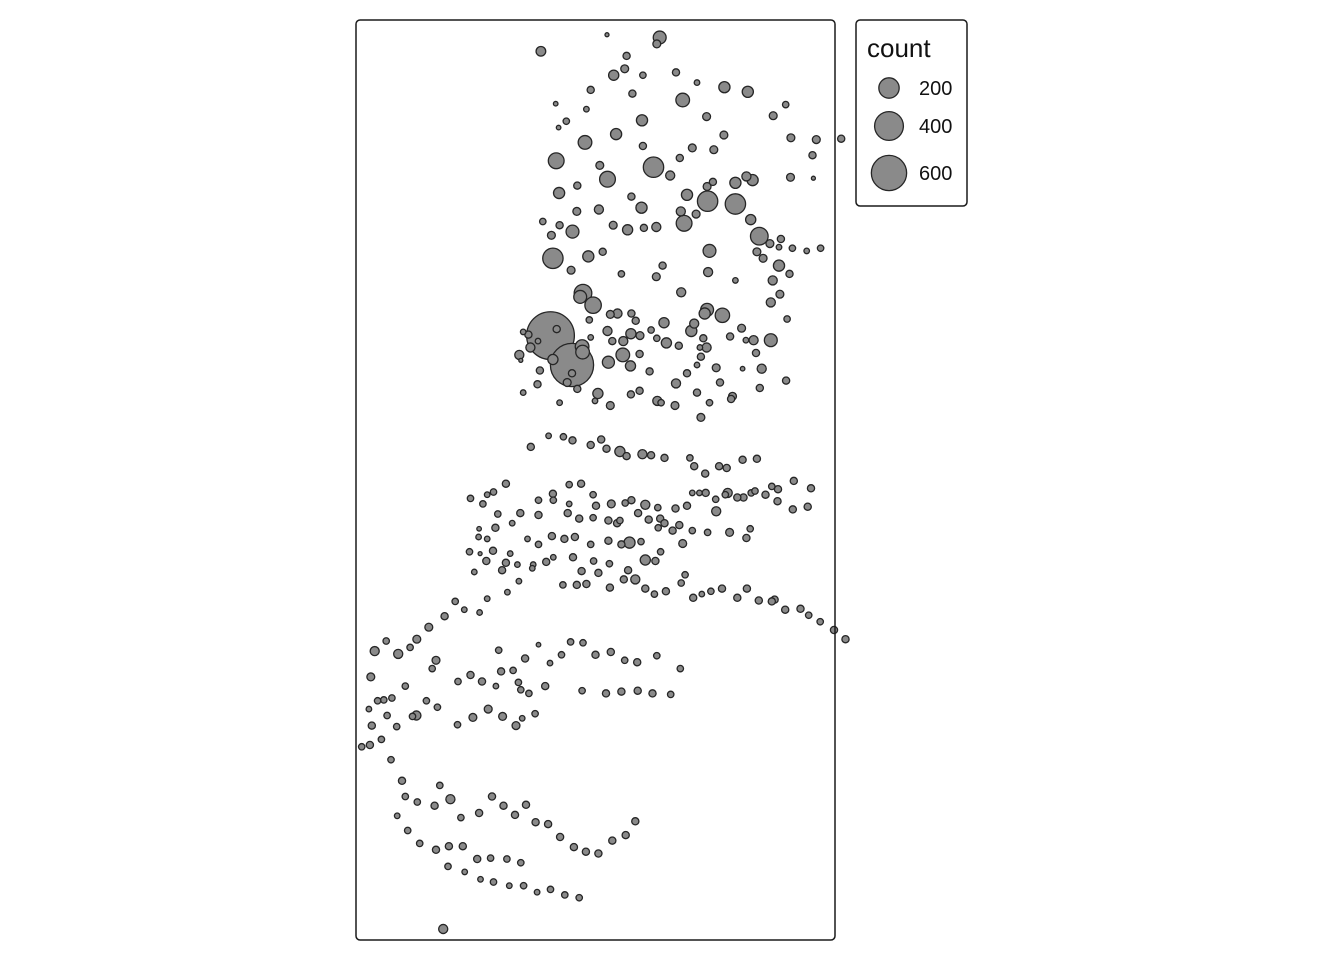 The image size is (1344, 960). Describe the element at coordinates (935, 89) in the screenshot. I see `legend-entry-label: 200` at that location.